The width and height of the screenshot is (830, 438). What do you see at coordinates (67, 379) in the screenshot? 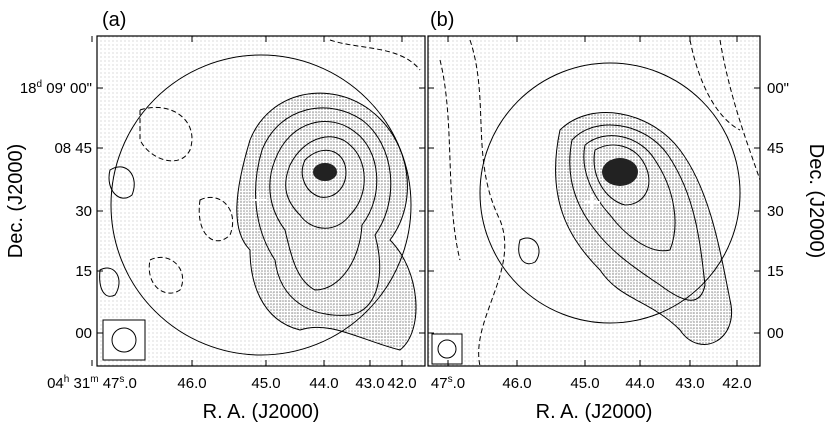
I see `x-tick-label-part: h` at bounding box center [67, 379].